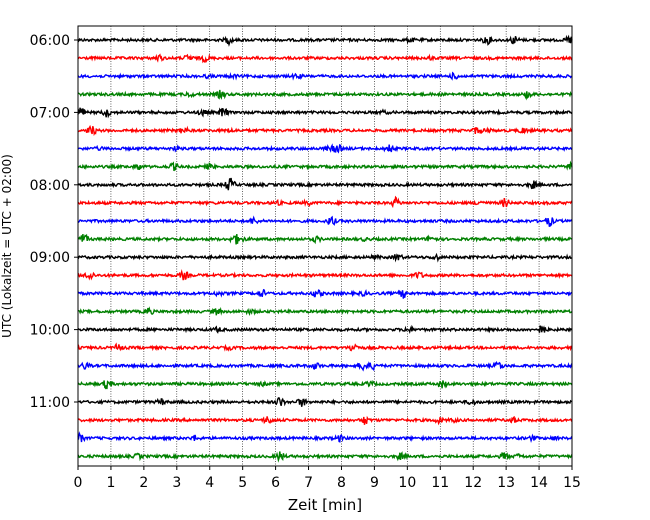  I want to click on y-tick-label: 09:00, so click(50, 258).